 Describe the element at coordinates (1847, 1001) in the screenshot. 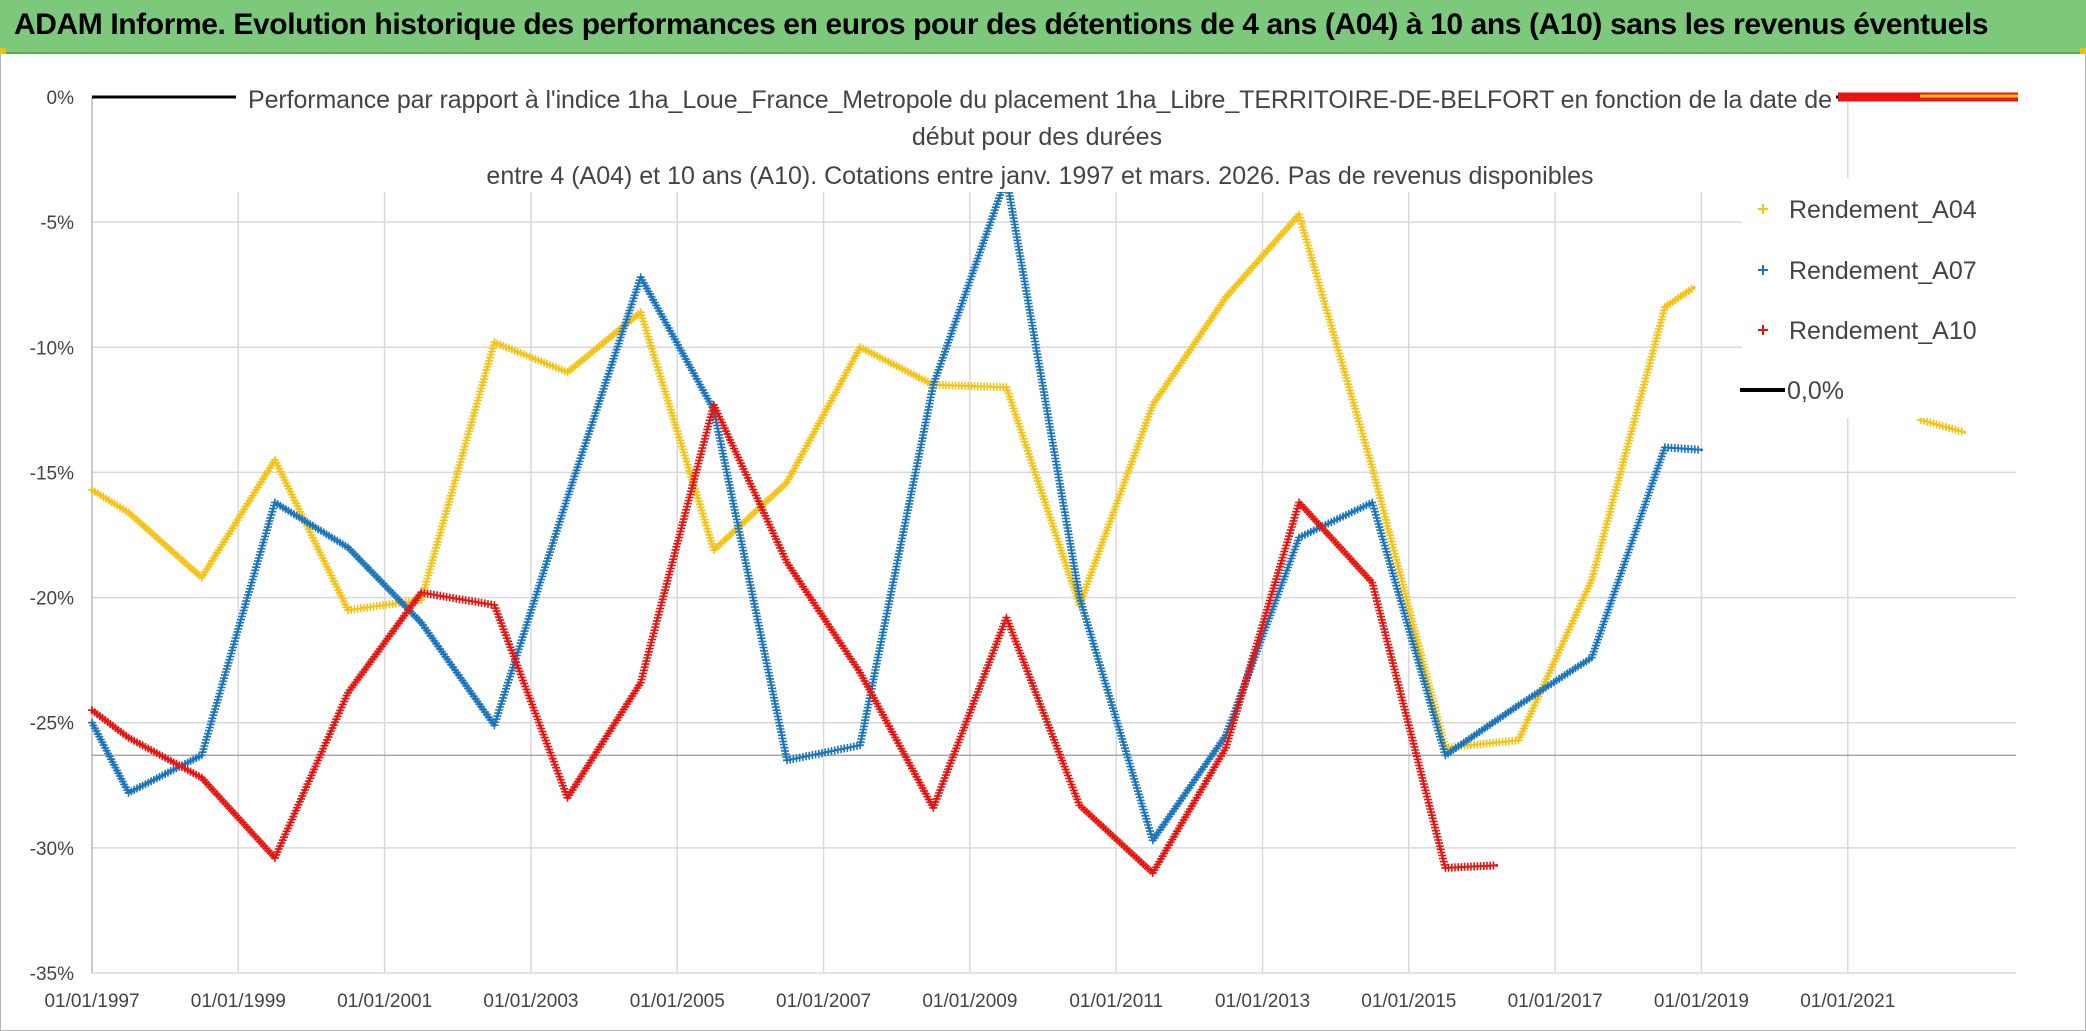

I see `x-tick-label: 01/01/2021` at that location.